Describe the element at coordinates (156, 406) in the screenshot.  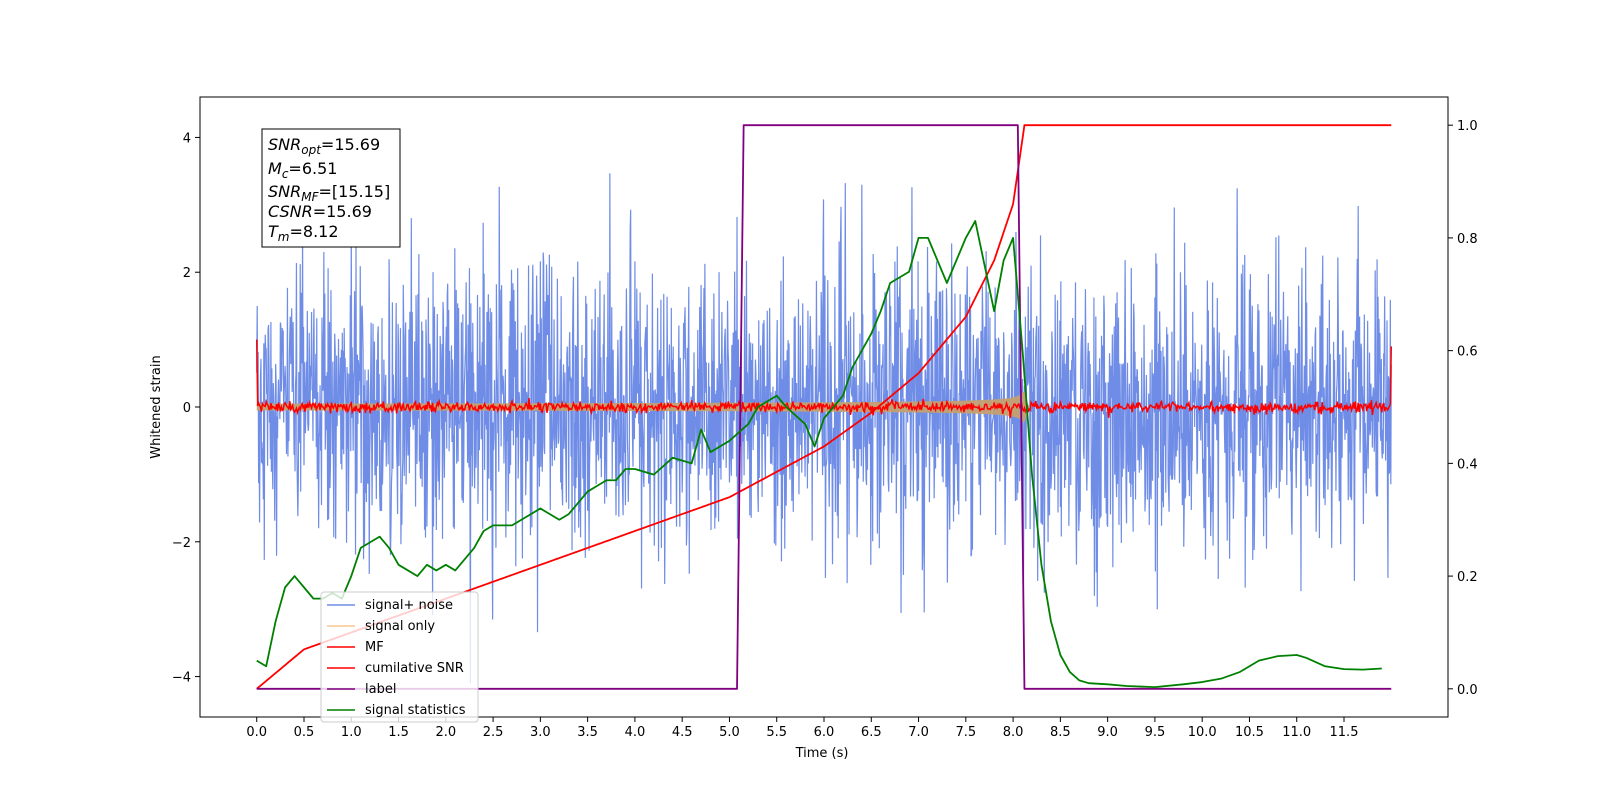
I see `y-axis-label: Whitened strain` at that location.